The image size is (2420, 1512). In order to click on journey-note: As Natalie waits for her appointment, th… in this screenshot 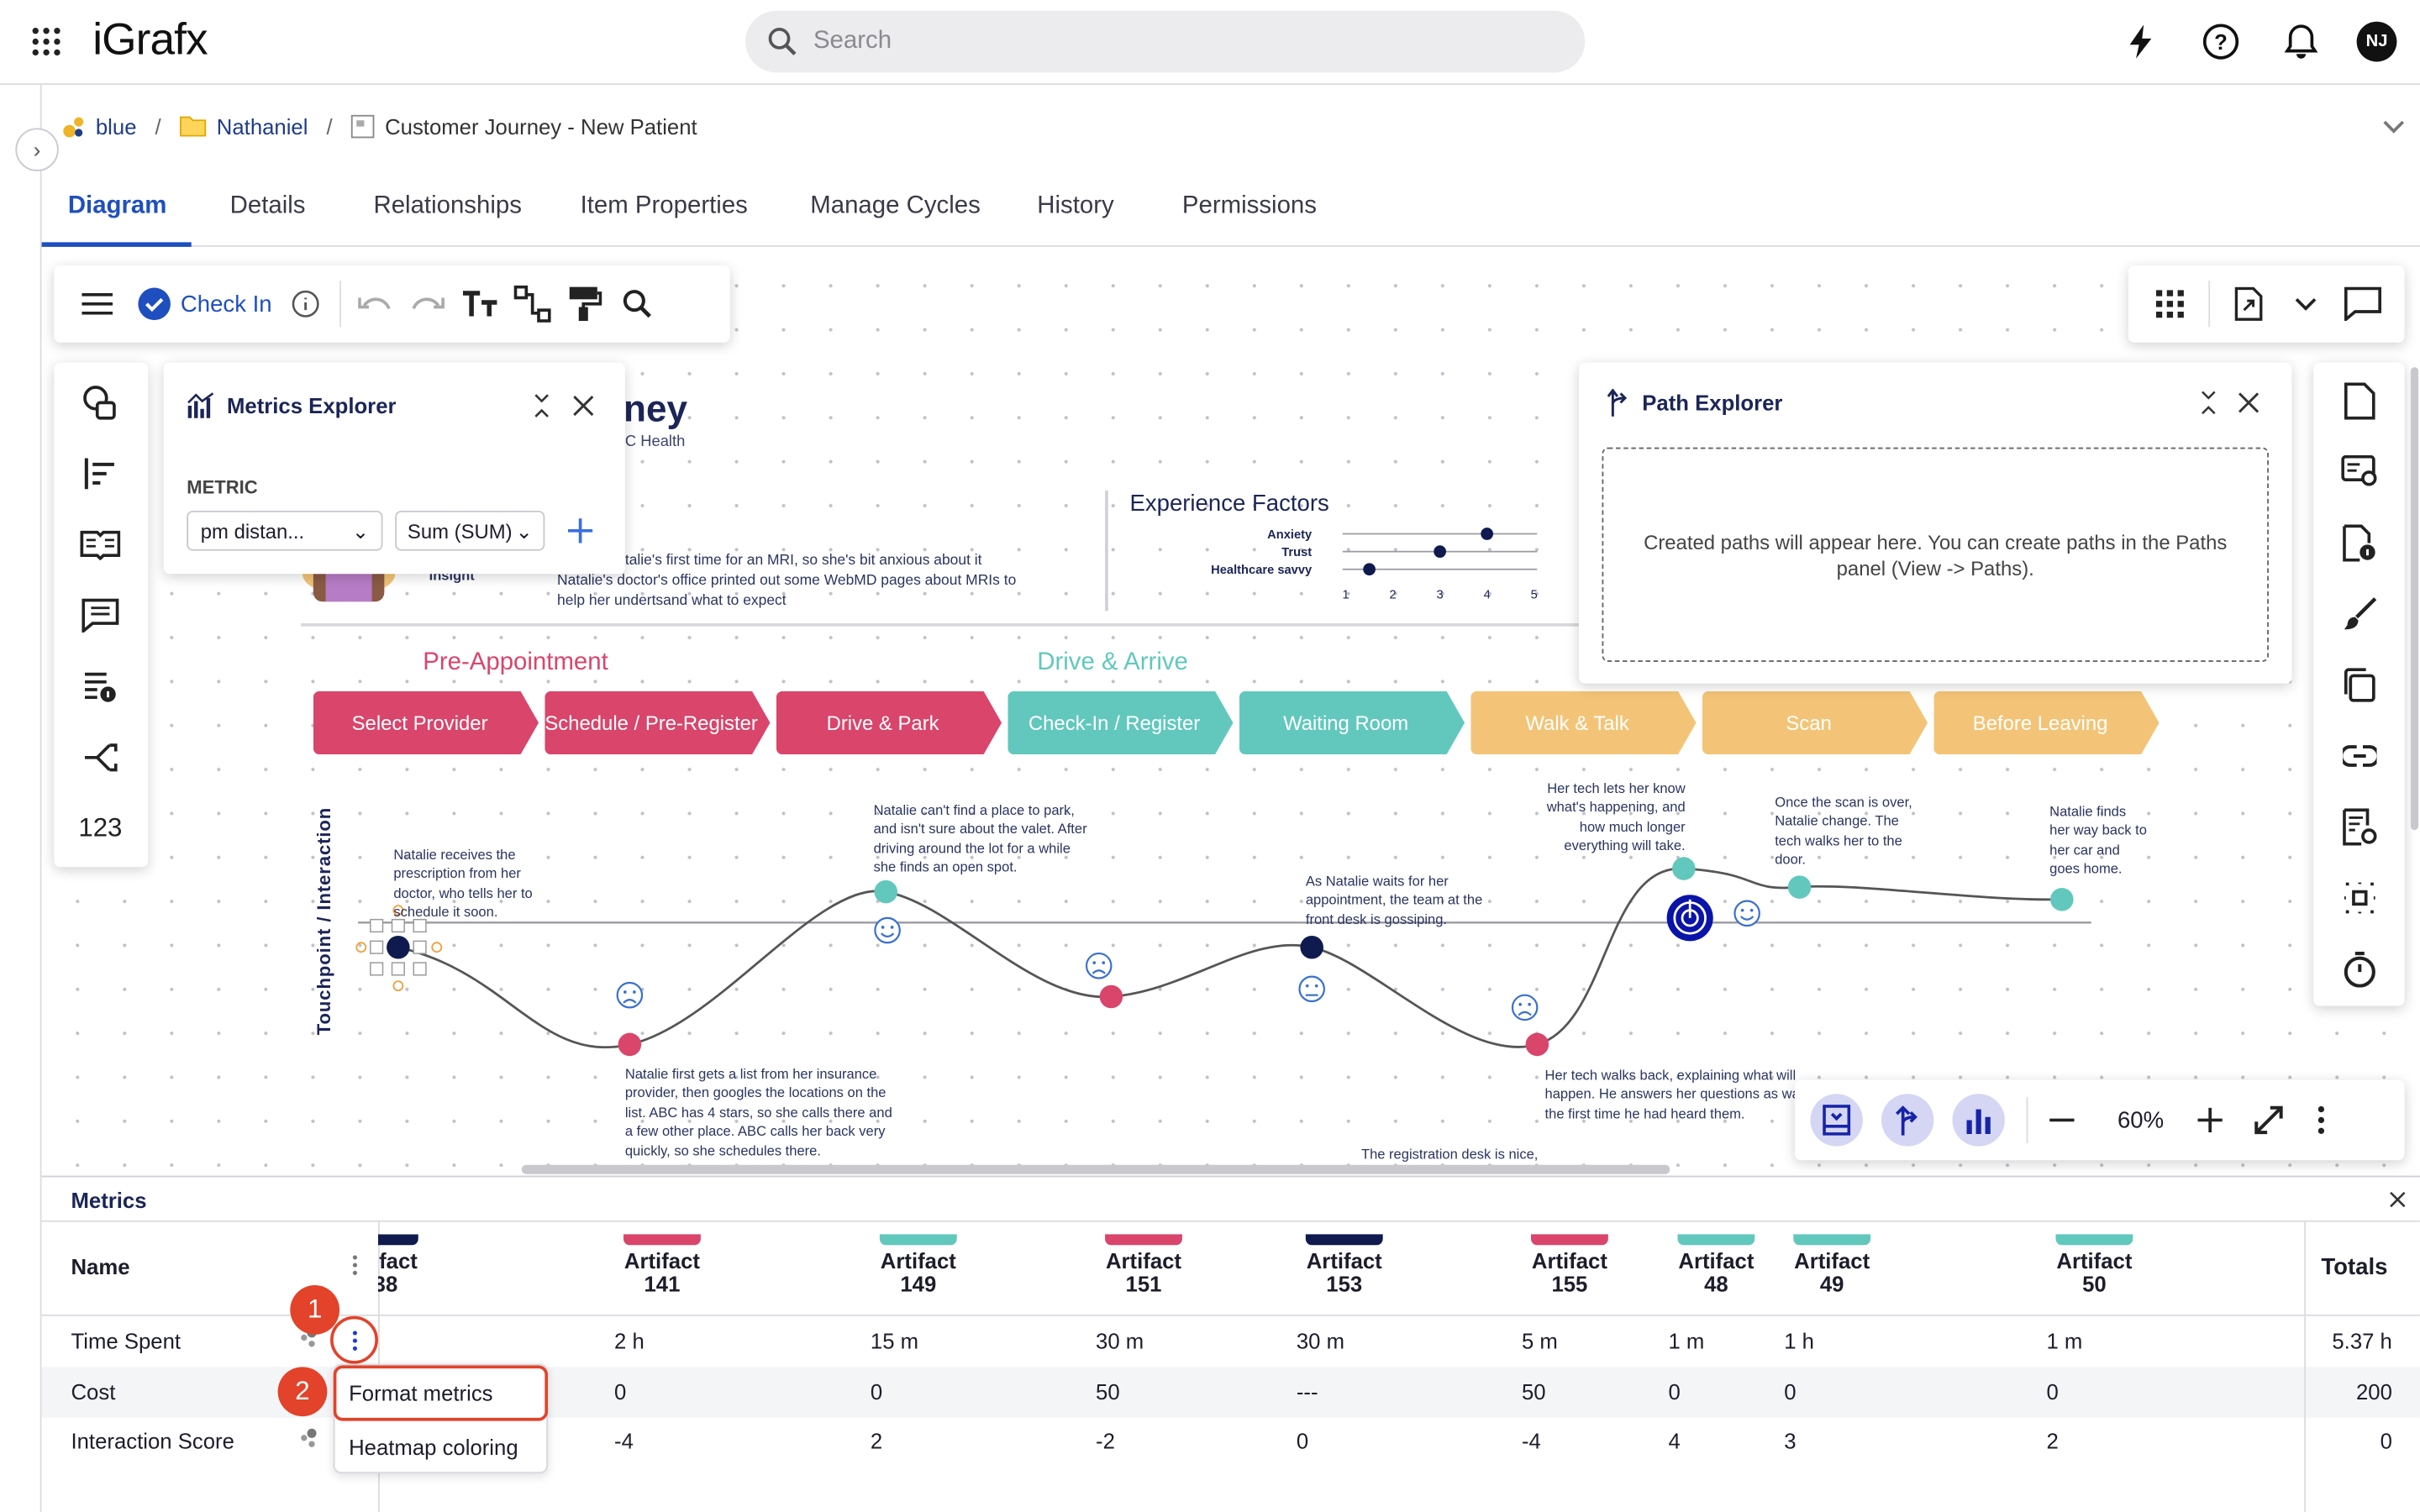, I will do `click(1394, 900)`.